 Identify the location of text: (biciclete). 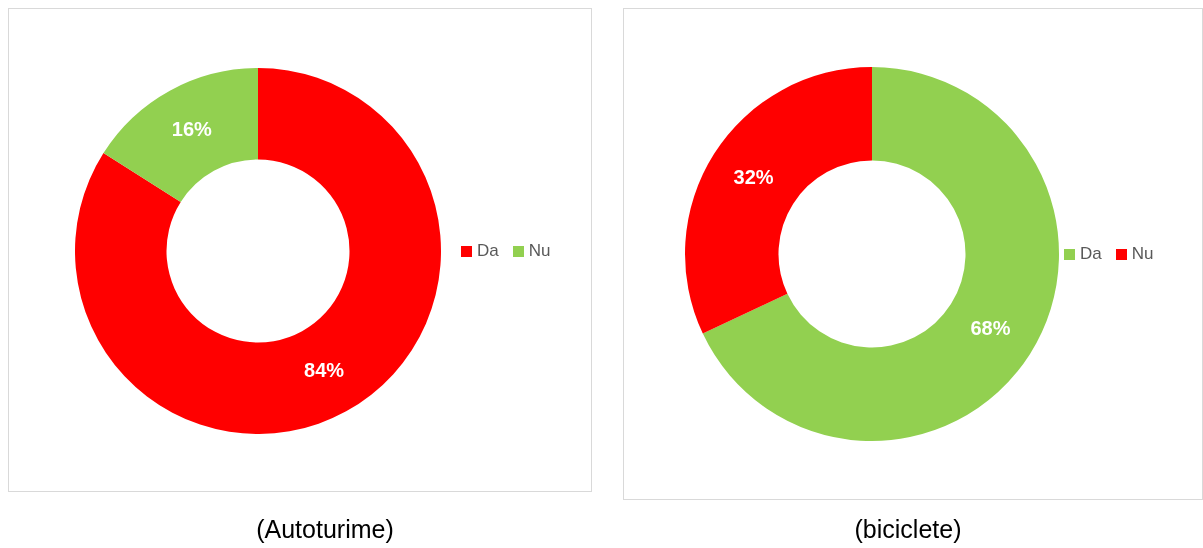
(908, 529).